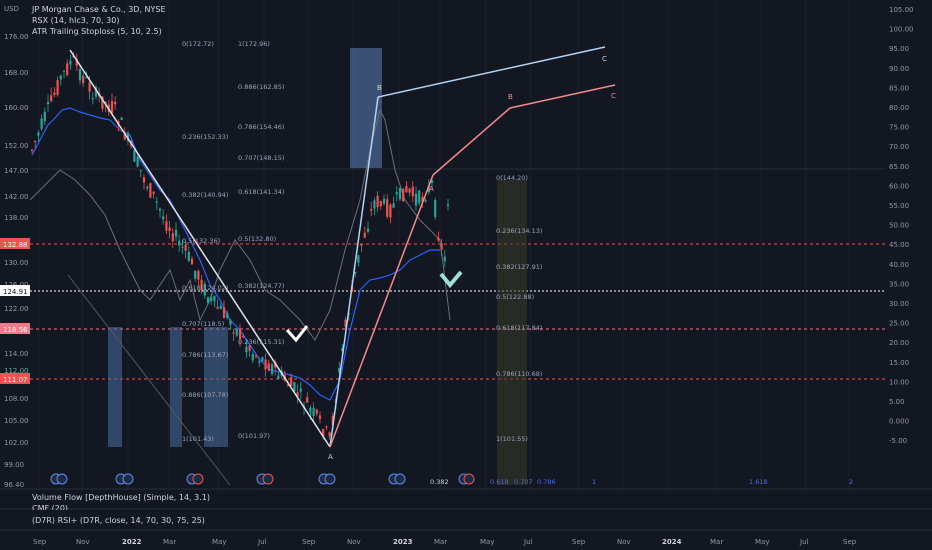 The image size is (932, 550). I want to click on fib-level-label: 0.5(132.36), so click(201, 241).